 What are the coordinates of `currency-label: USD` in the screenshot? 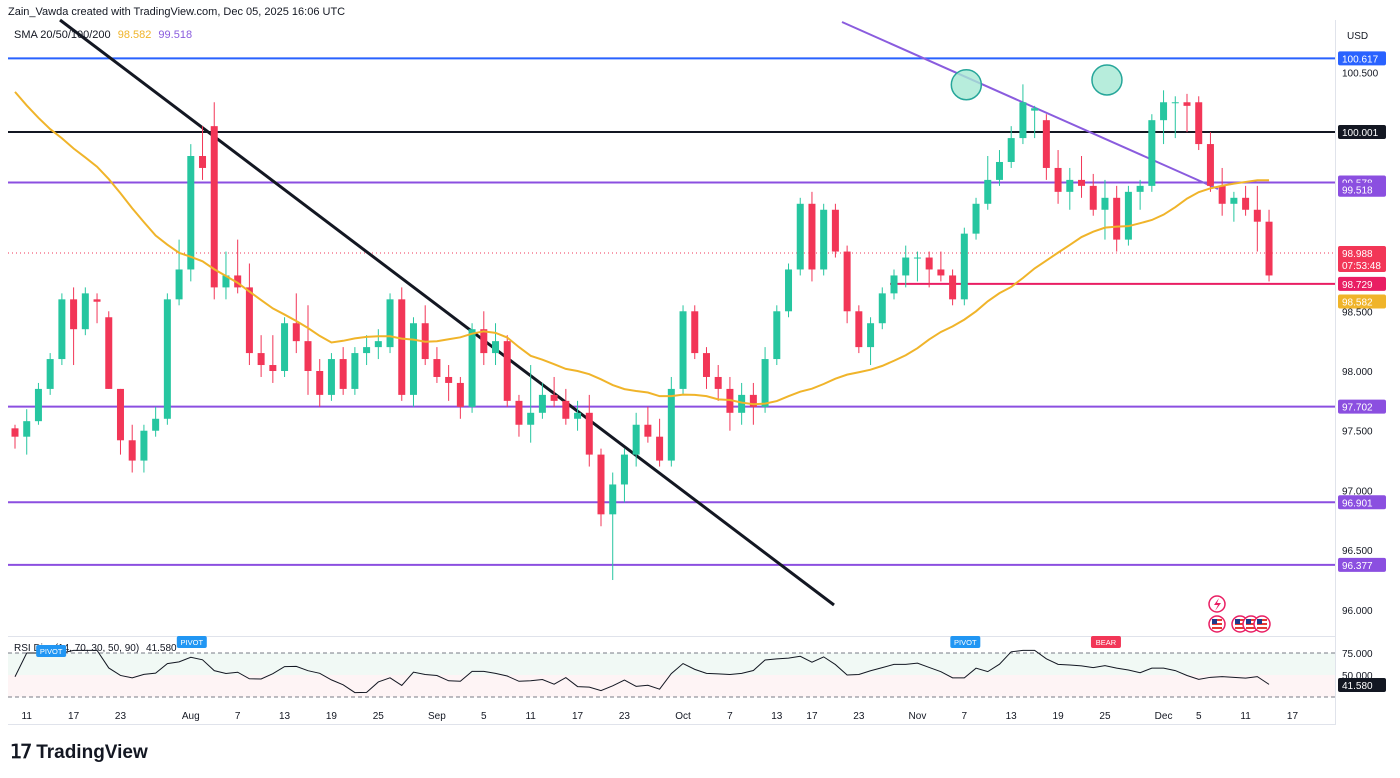 It's located at (1358, 36).